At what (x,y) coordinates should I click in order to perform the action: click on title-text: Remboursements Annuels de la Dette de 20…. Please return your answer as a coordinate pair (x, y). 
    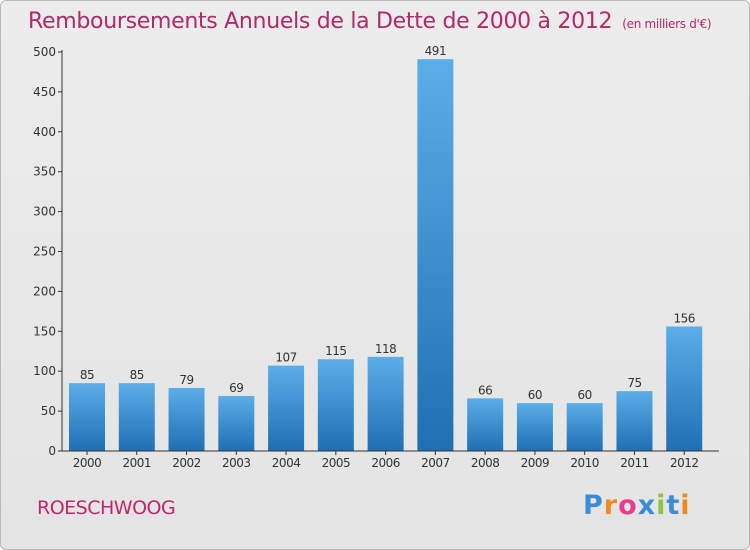
    Looking at the image, I should click on (320, 21).